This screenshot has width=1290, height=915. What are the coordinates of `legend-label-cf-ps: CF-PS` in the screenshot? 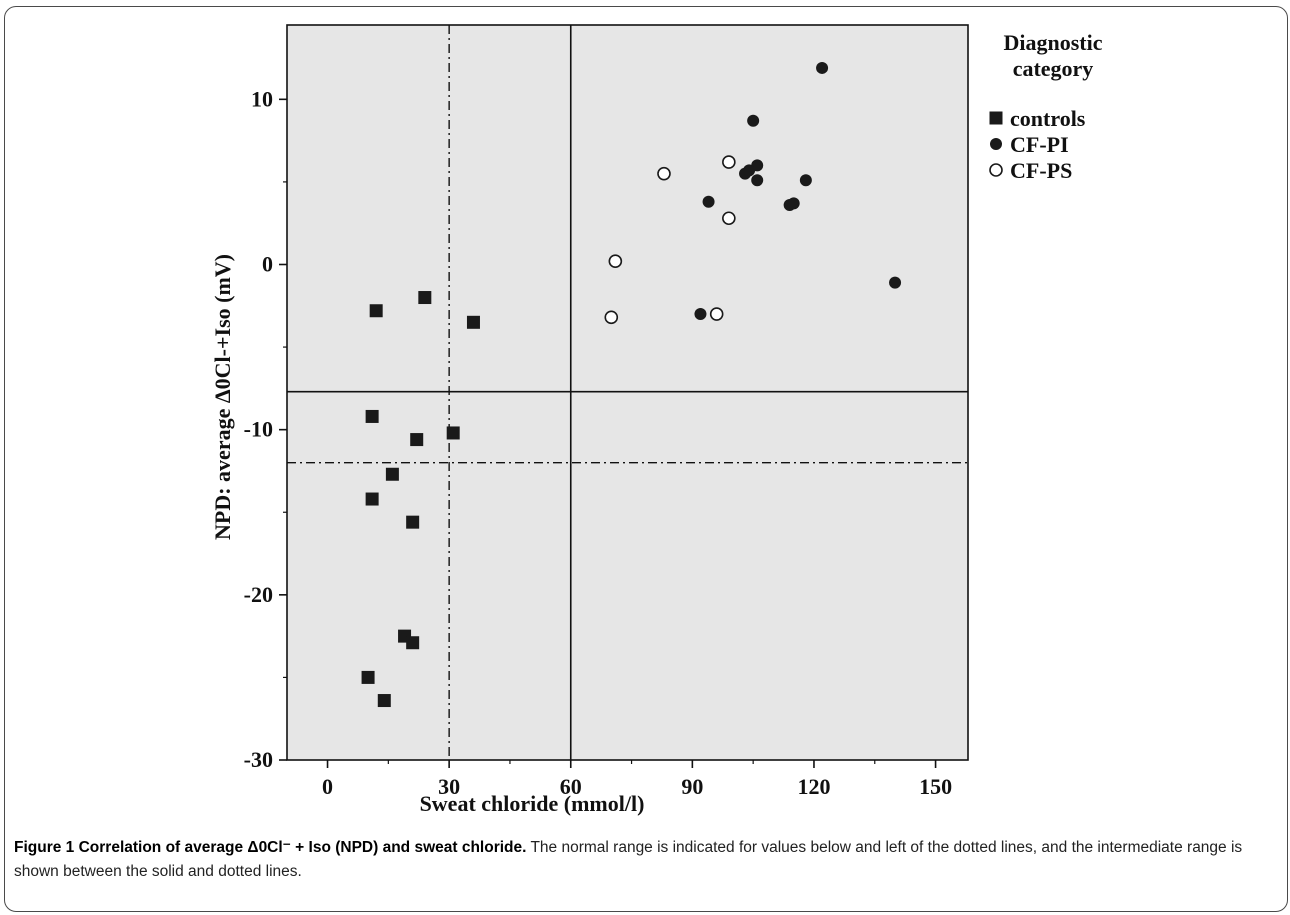 It's located at (1041, 170).